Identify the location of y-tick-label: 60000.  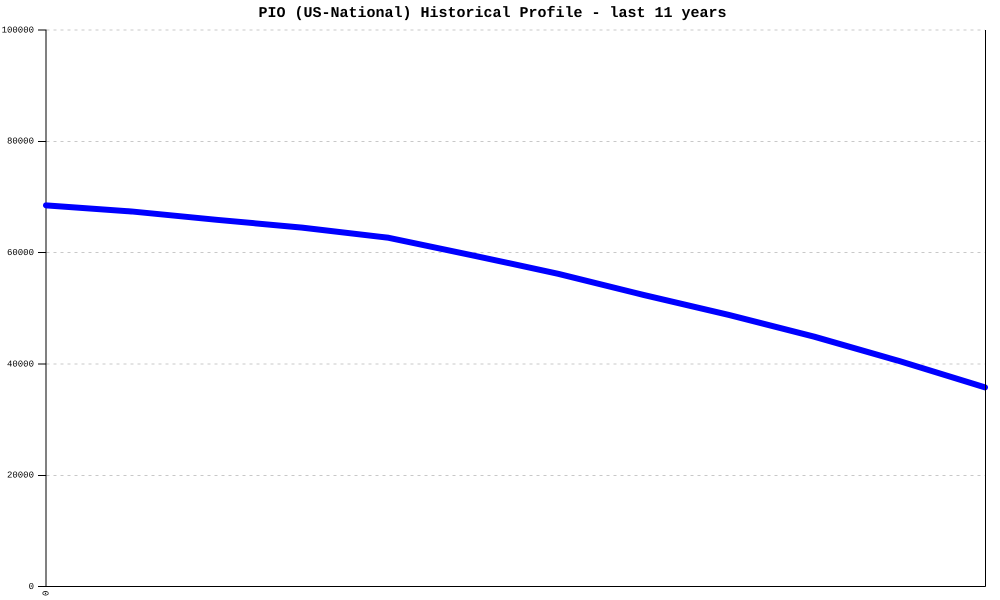
(20, 253).